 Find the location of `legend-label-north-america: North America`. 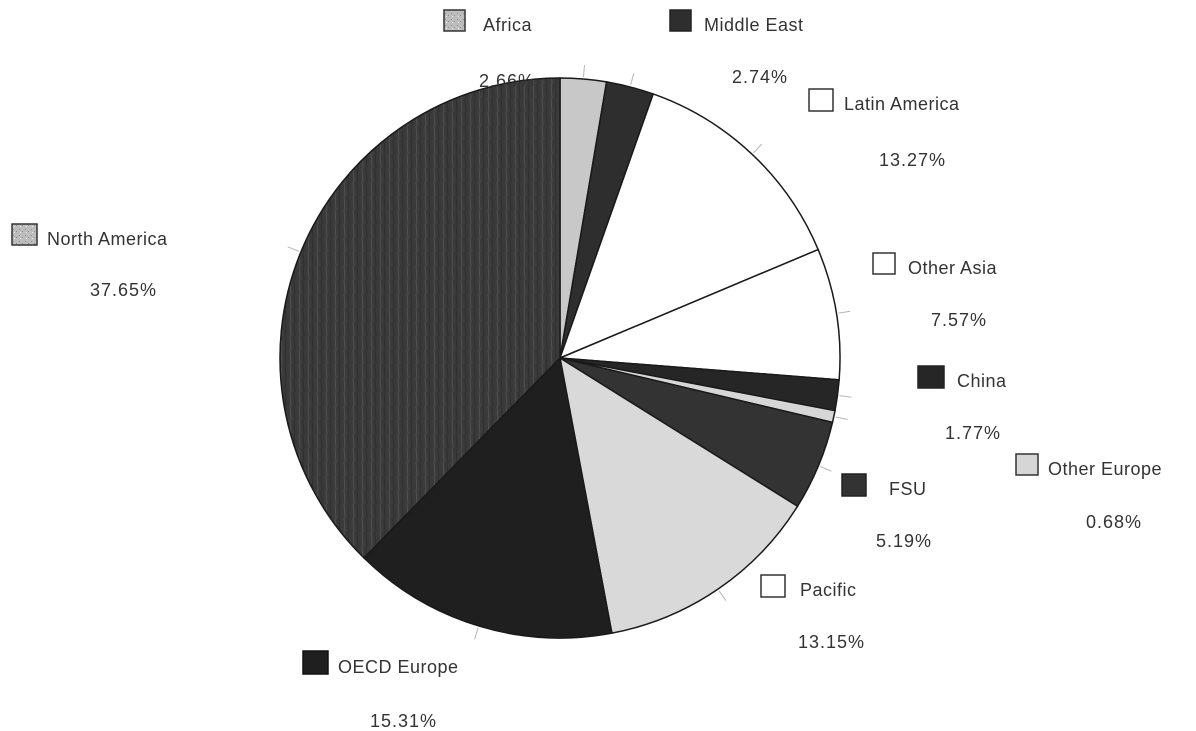

legend-label-north-america: North America is located at coordinates (107, 239).